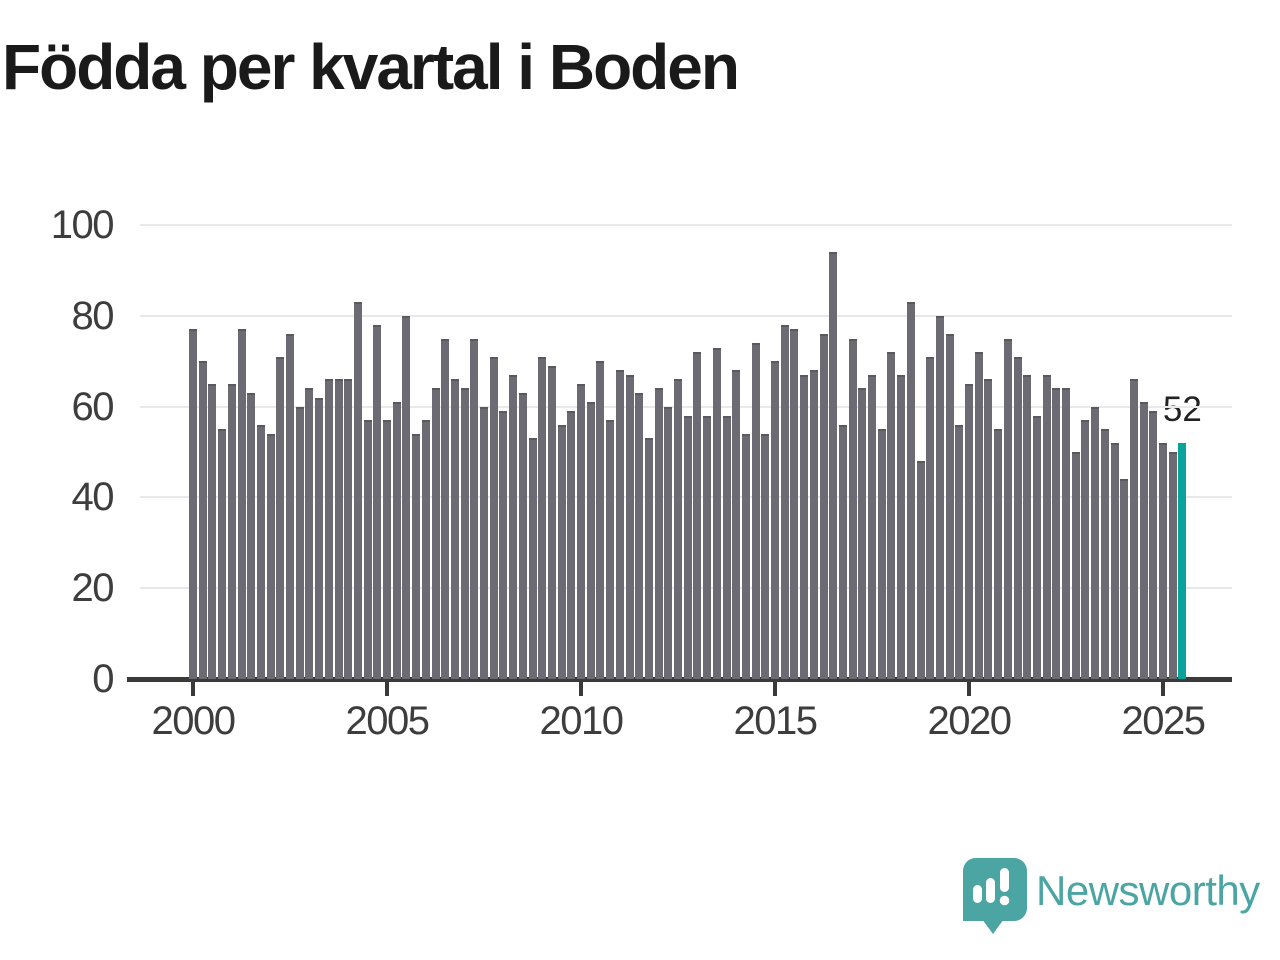 The width and height of the screenshot is (1280, 960). What do you see at coordinates (1182, 409) in the screenshot?
I see `value-label: 52` at bounding box center [1182, 409].